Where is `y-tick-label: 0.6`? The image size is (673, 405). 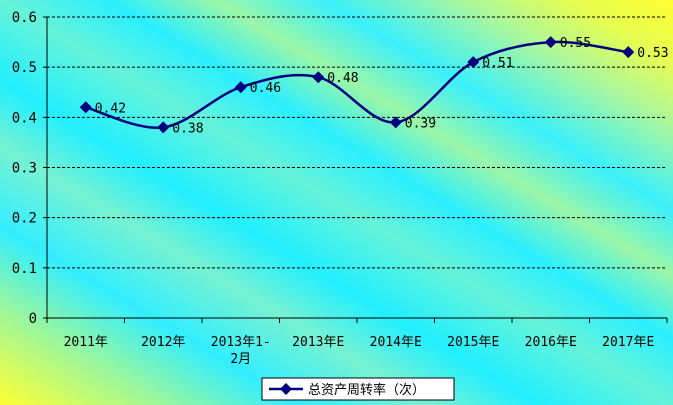 y-tick-label: 0.6 is located at coordinates (24, 18).